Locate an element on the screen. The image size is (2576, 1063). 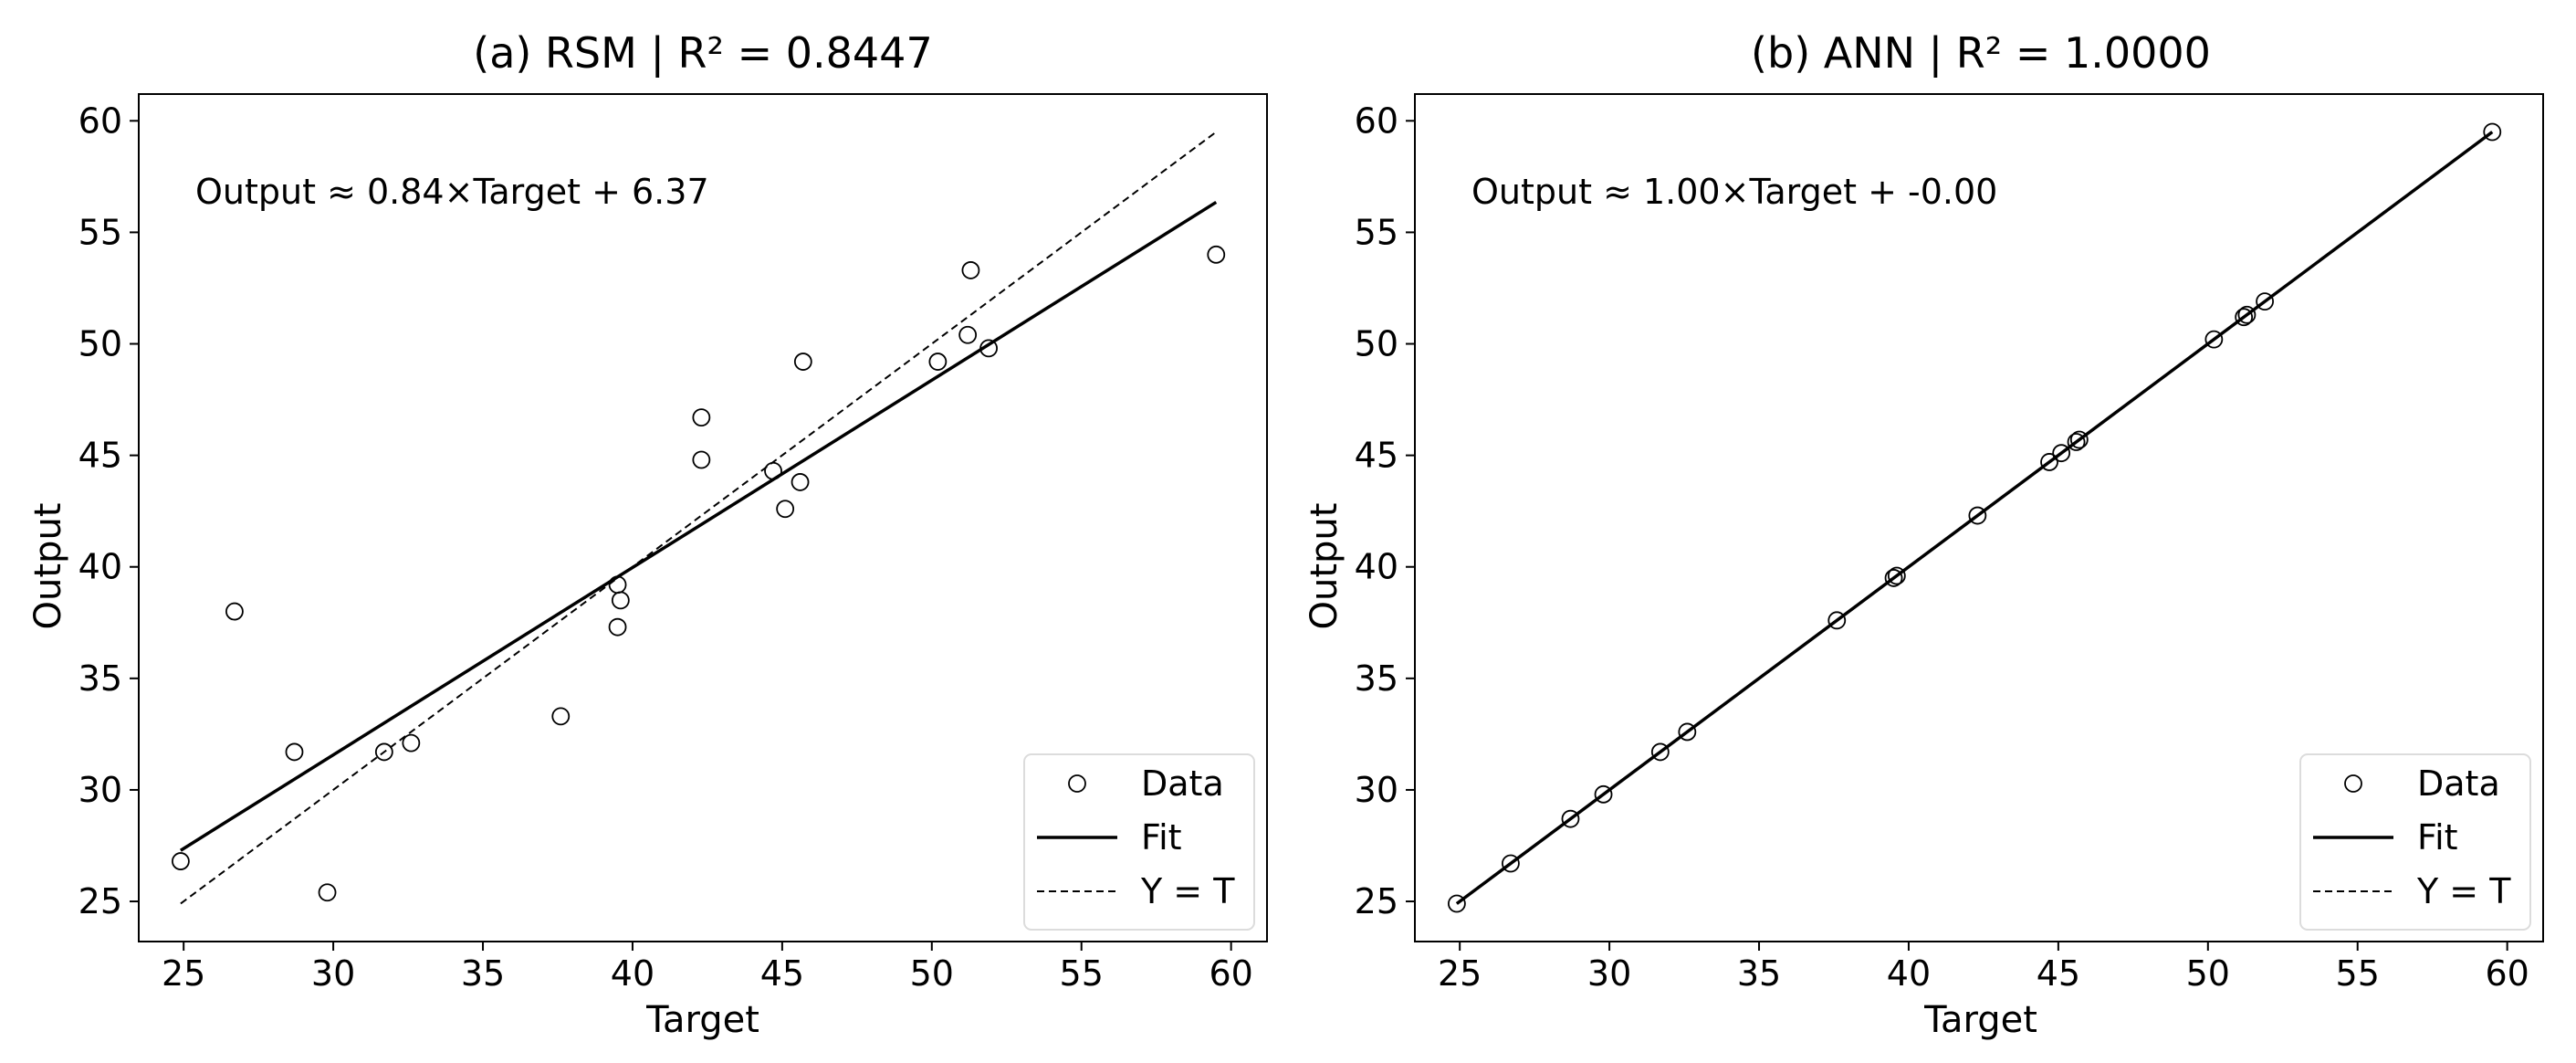
fit-equation-annotation: Output ≈ 1.00×Target + -0.00 is located at coordinates (1734, 192).